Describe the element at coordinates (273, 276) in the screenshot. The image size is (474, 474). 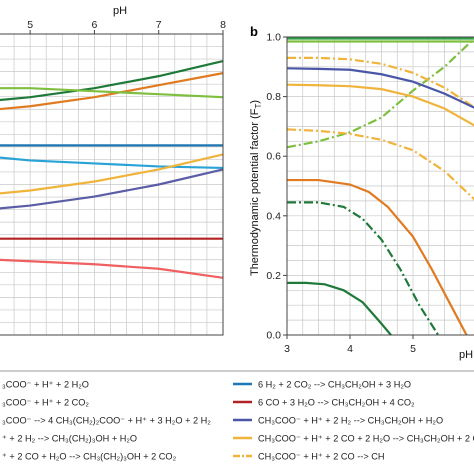
I see `y-tick-label: 0.2` at that location.